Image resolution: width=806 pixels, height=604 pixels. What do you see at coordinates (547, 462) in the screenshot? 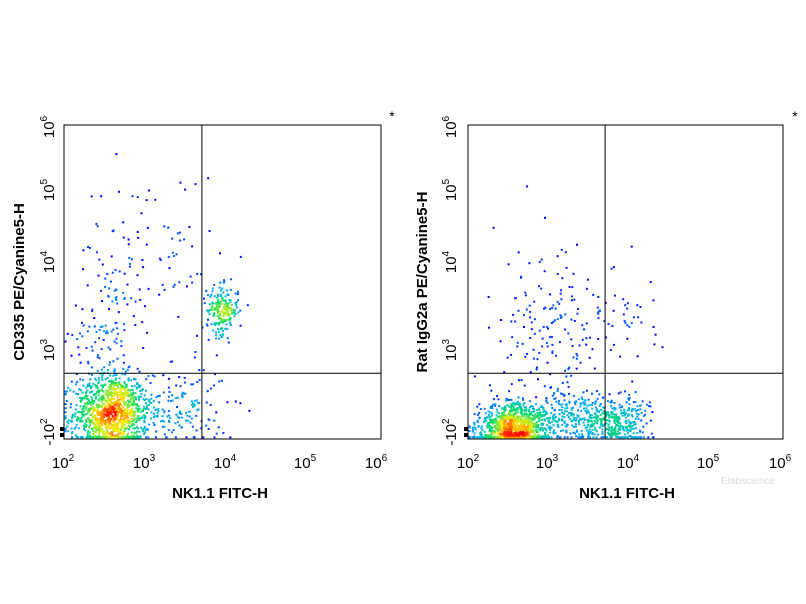
I see `right-x-tick: 103` at bounding box center [547, 462].